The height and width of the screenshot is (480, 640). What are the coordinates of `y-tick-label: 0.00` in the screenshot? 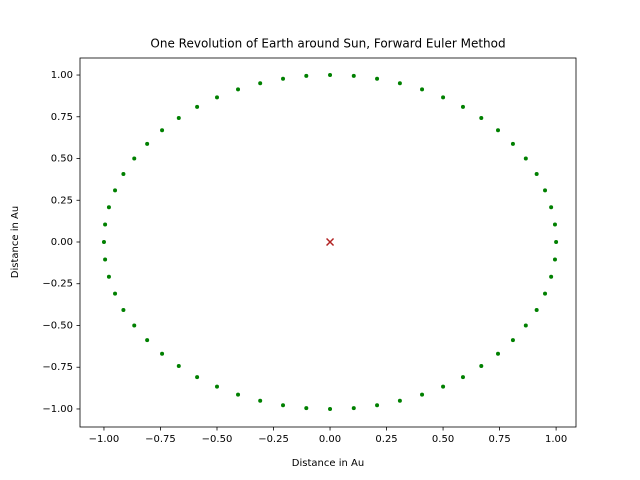 It's located at (62, 242).